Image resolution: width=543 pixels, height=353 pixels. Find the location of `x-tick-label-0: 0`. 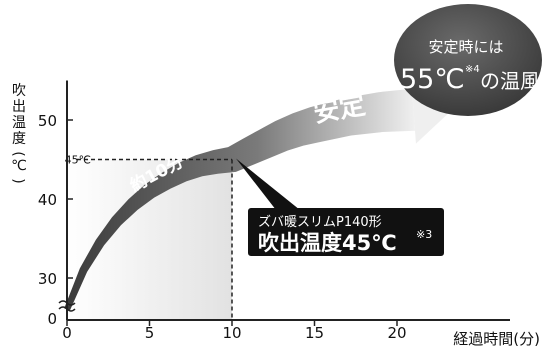

x-tick-label-0: 0 is located at coordinates (67, 333).